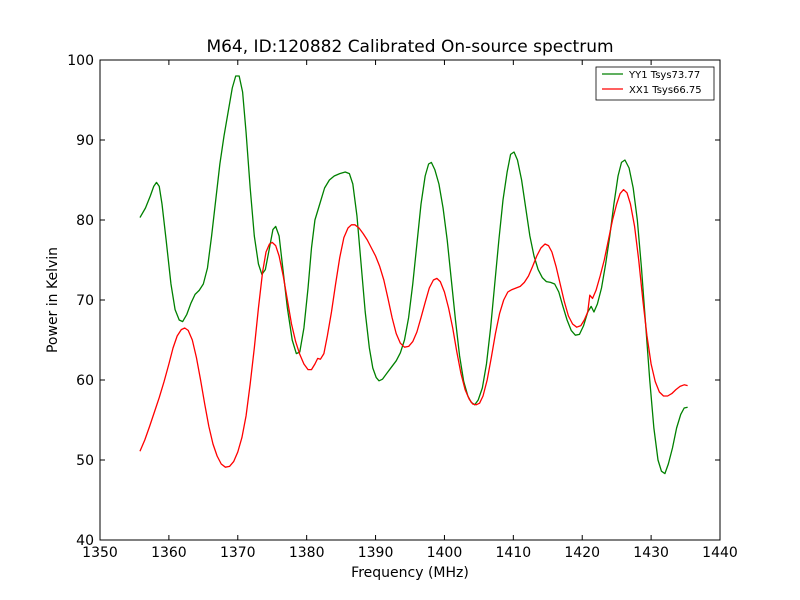 The height and width of the screenshot is (600, 800). Describe the element at coordinates (169, 553) in the screenshot. I see `x-tick-label: 1360` at that location.